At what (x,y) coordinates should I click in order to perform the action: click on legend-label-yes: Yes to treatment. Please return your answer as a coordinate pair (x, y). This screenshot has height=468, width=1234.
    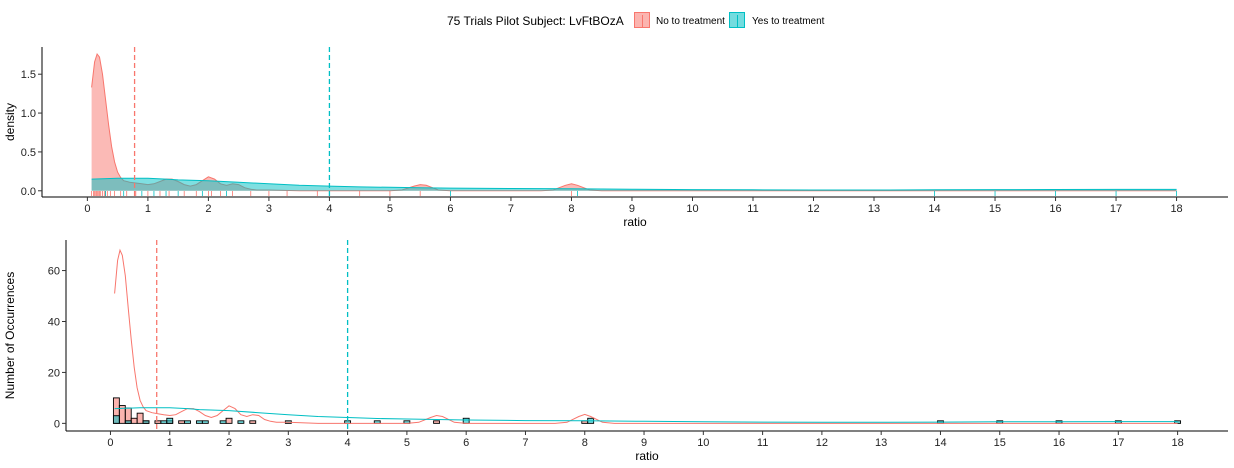
    Looking at the image, I should click on (788, 21).